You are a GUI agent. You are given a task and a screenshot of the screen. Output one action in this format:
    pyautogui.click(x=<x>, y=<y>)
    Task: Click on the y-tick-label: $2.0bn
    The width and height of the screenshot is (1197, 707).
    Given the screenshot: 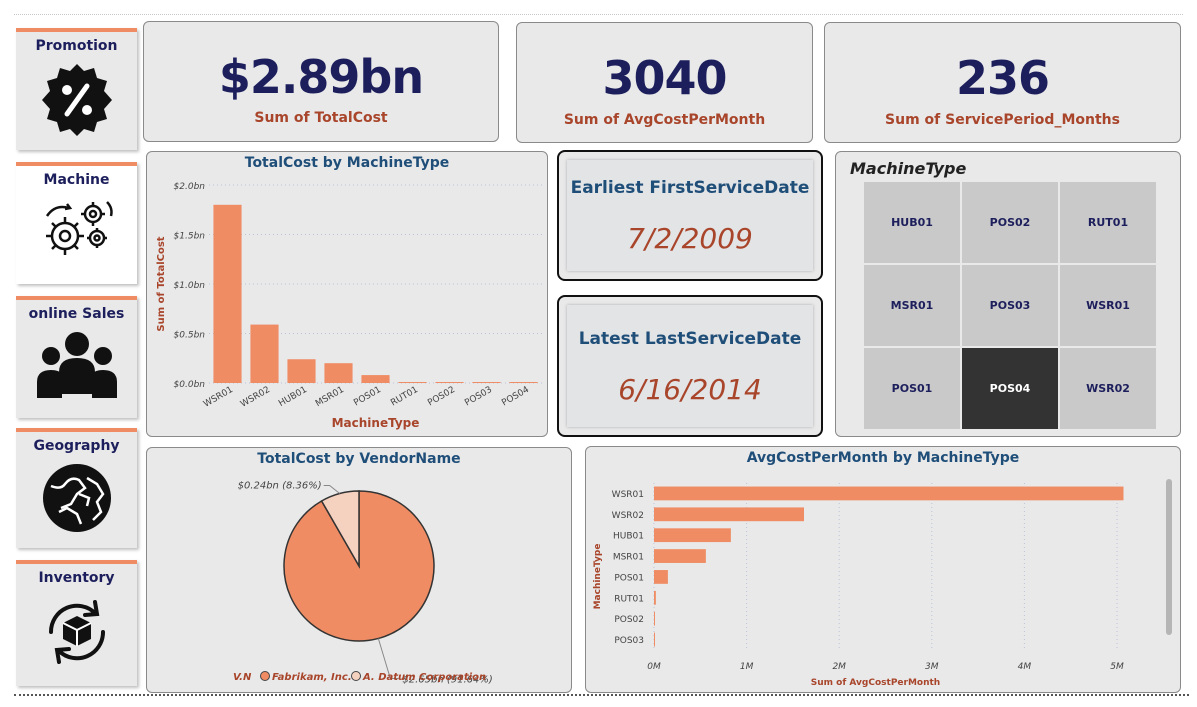 What is the action you would take?
    pyautogui.click(x=190, y=187)
    